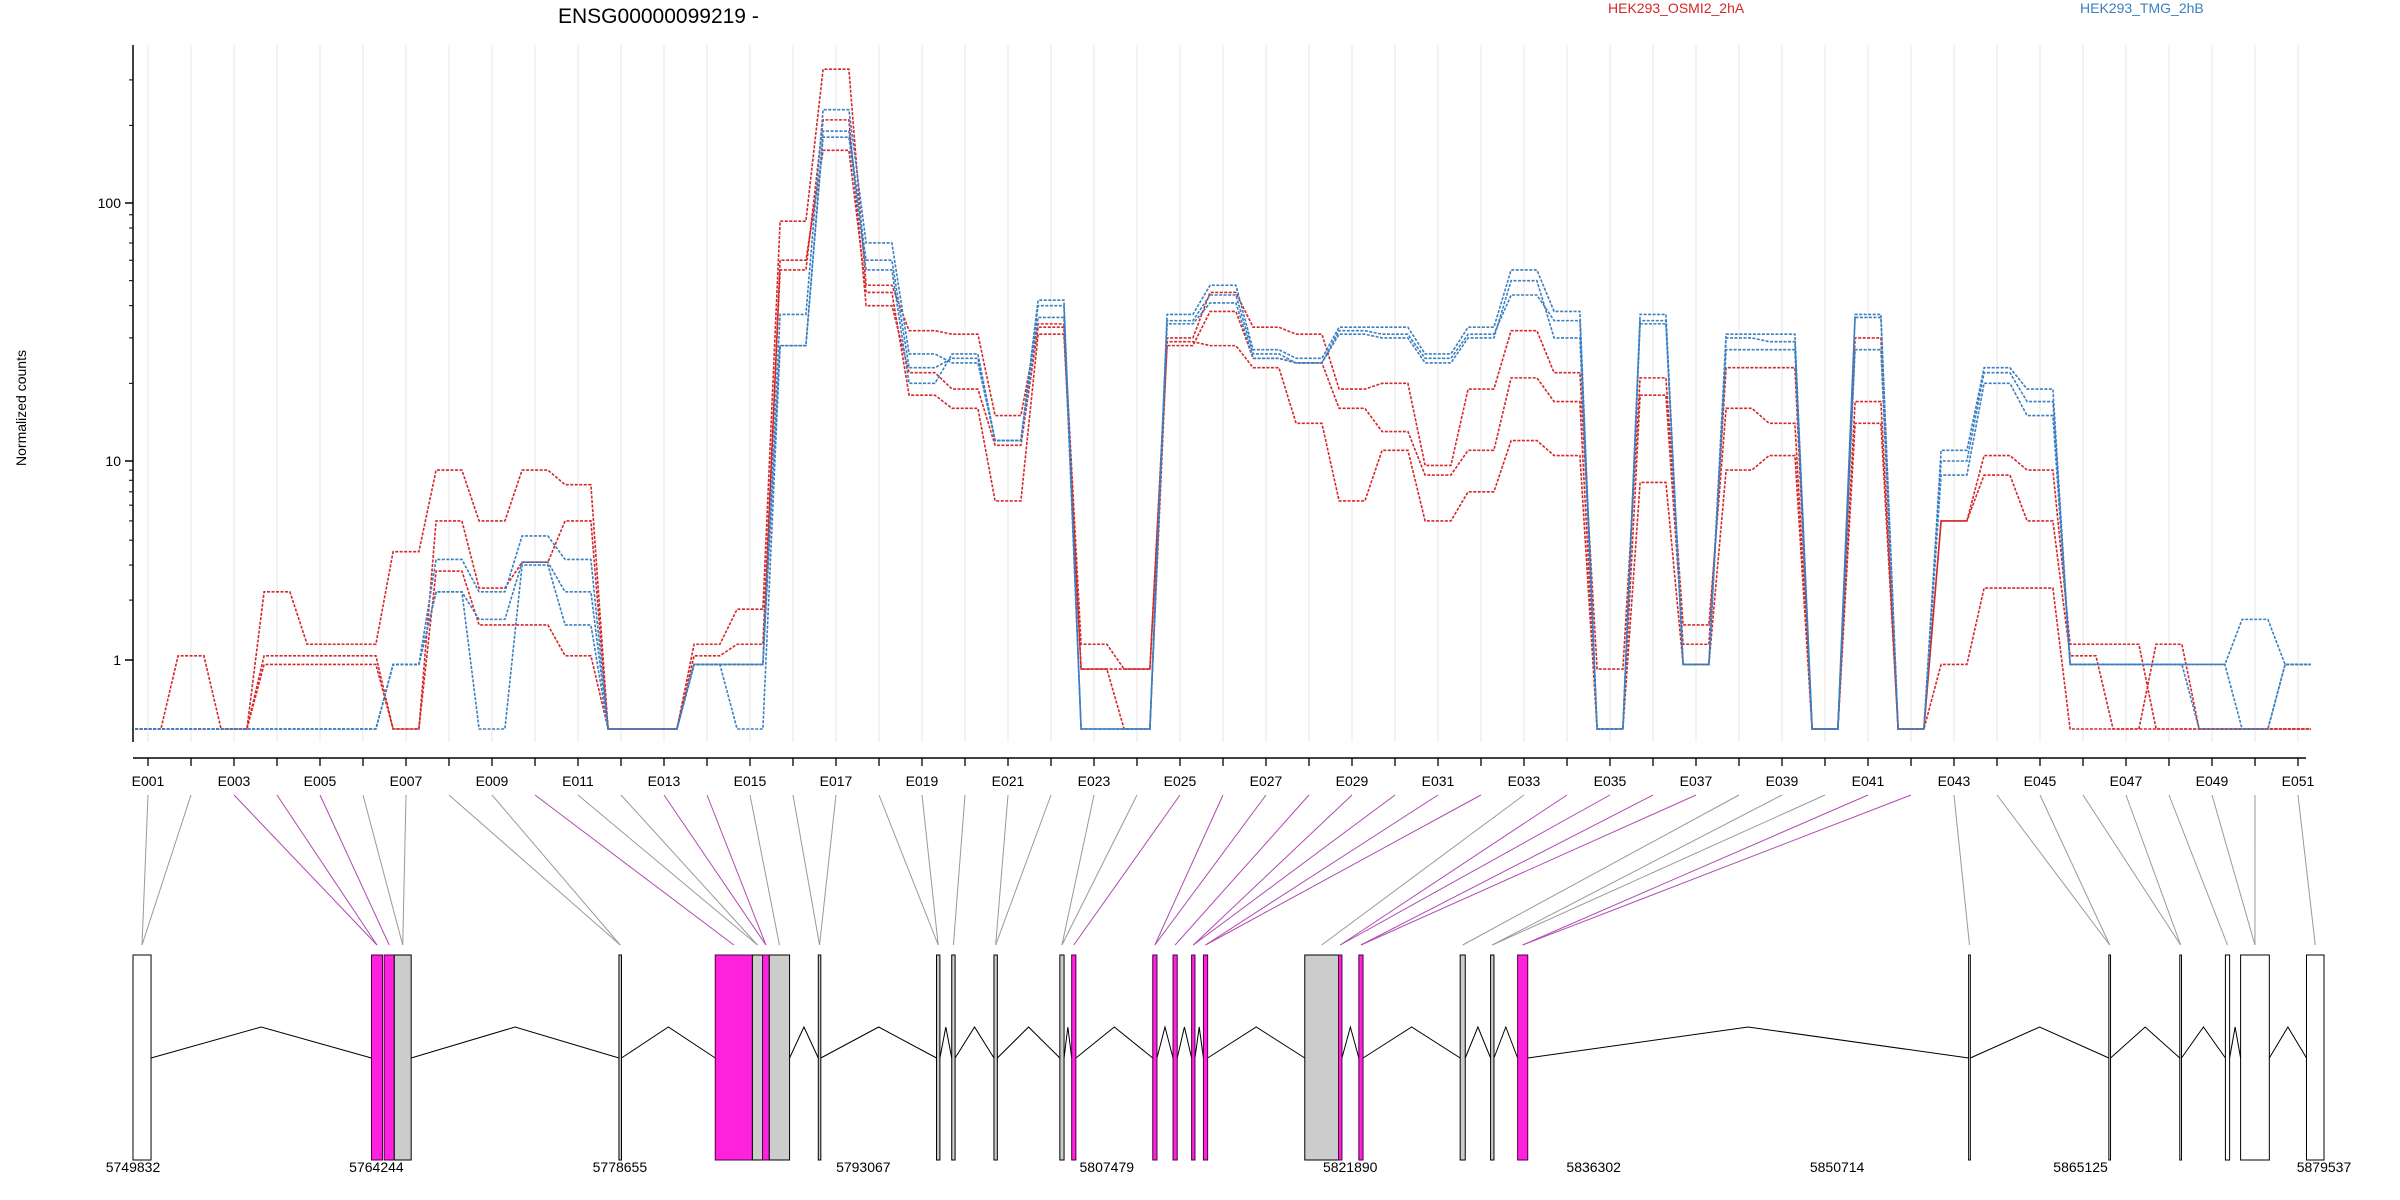 The image size is (2400, 1200). I want to click on genomic-tick-label: 5850714, so click(1837, 1167).